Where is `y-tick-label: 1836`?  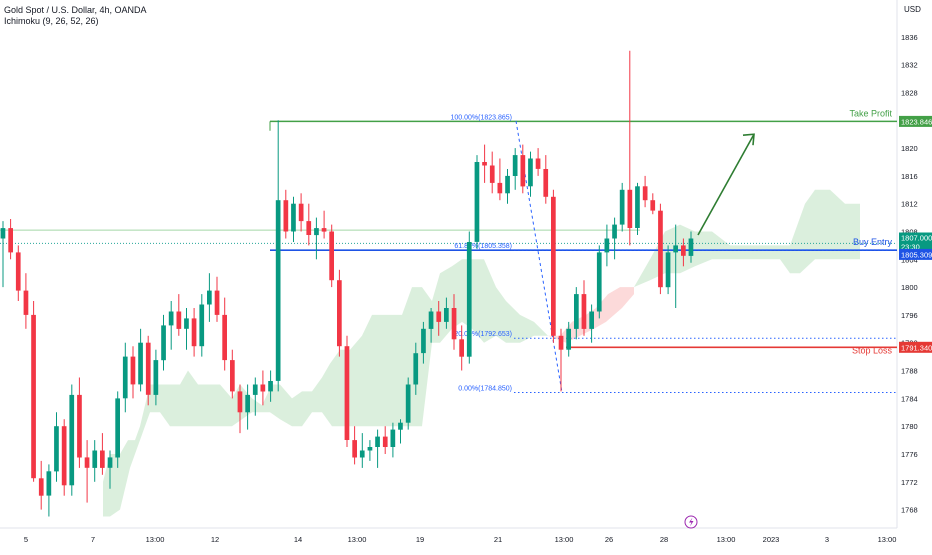 y-tick-label: 1836 is located at coordinates (909, 37).